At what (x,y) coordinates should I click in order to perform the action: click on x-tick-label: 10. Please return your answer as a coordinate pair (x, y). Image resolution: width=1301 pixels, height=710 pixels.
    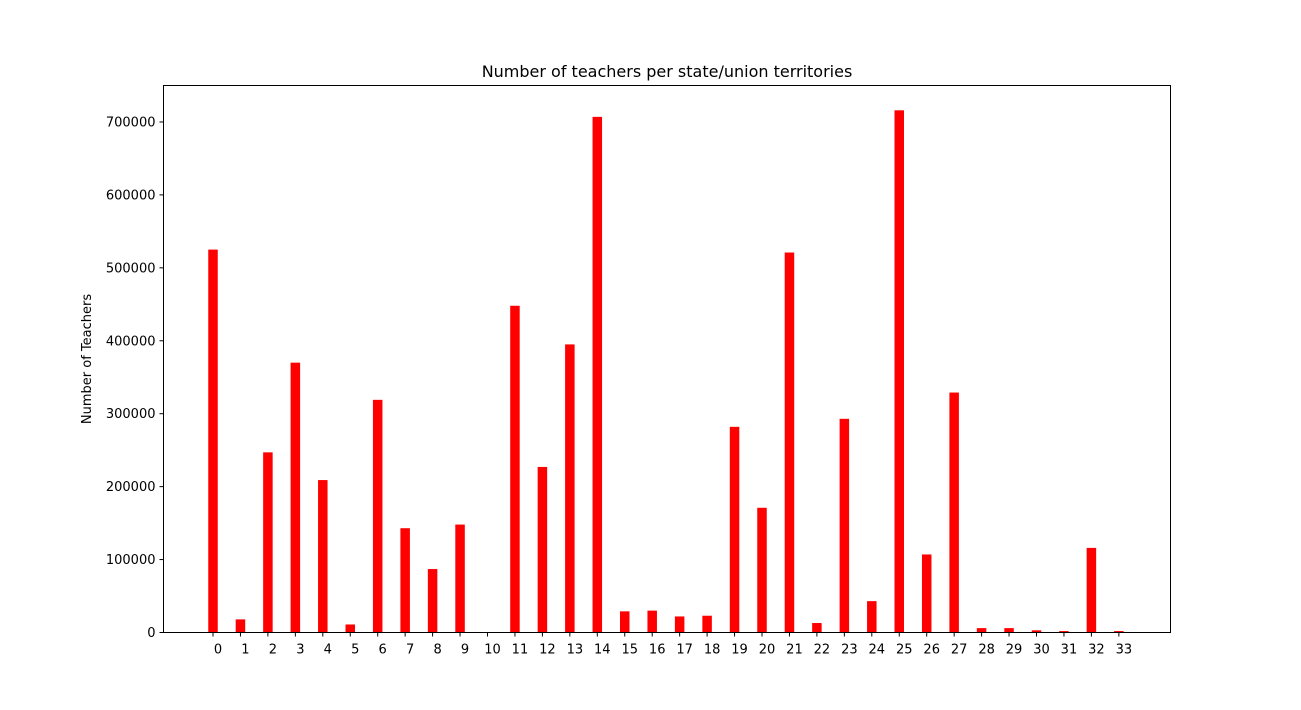
    Looking at the image, I should click on (492, 650).